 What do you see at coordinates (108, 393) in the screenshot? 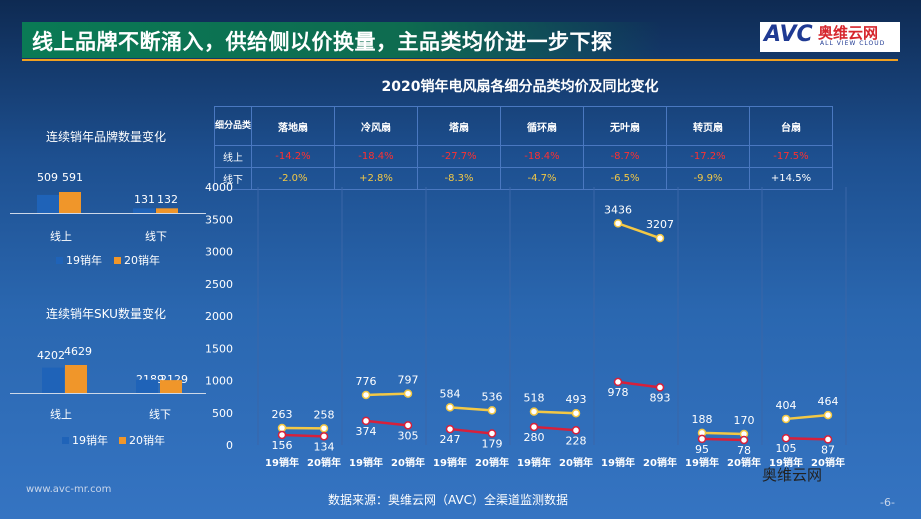
I see `sku-axis` at bounding box center [108, 393].